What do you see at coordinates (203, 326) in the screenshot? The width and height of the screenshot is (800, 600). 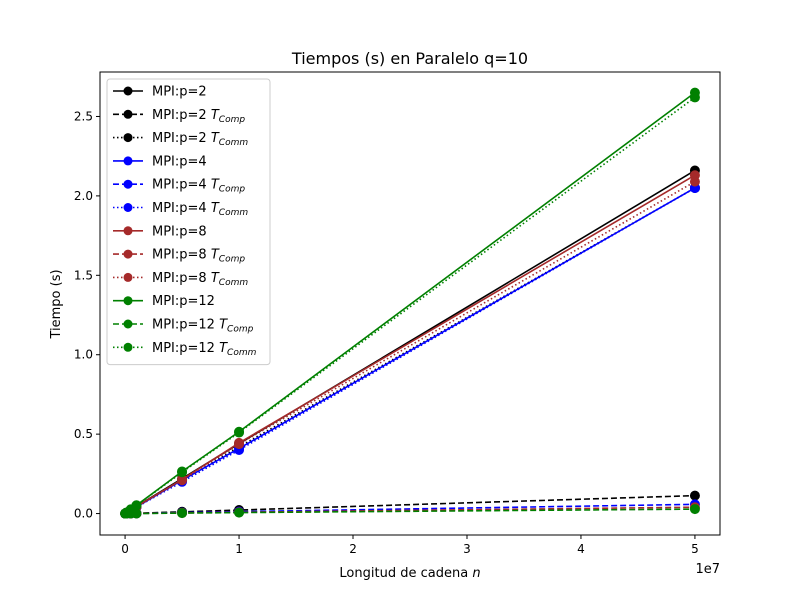 I see `legend-label: MPI:p=12 TComp` at bounding box center [203, 326].